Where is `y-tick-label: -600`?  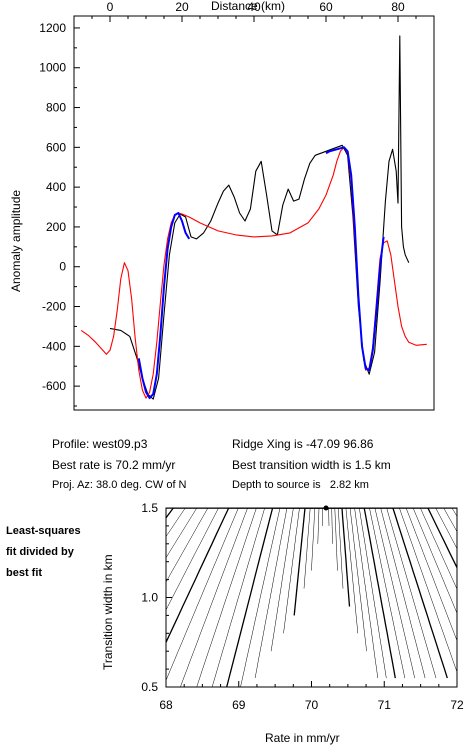
y-tick-label: -600 is located at coordinates (54, 386).